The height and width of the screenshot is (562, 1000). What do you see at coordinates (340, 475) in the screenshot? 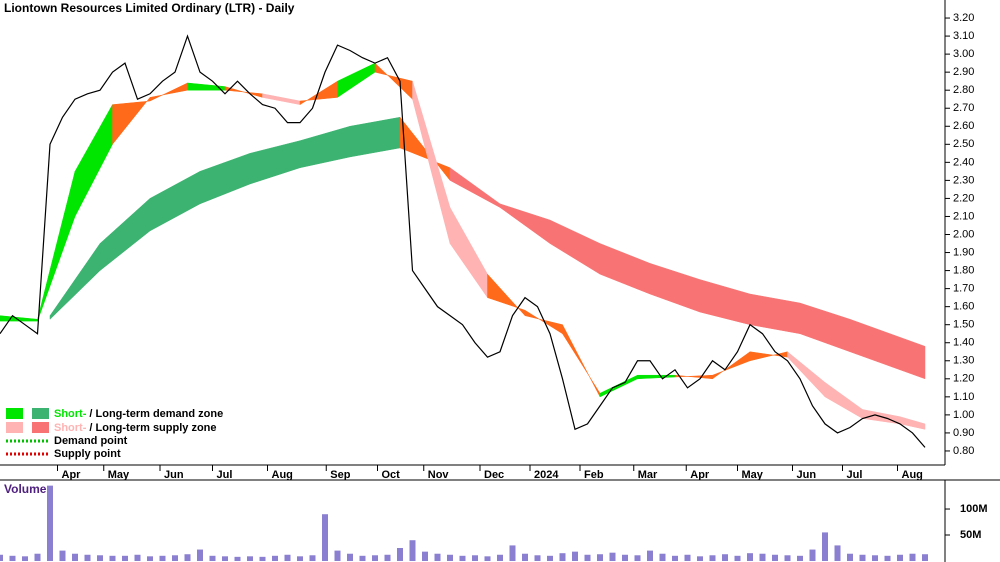
I see `x-tick-label: Sep` at bounding box center [340, 475].